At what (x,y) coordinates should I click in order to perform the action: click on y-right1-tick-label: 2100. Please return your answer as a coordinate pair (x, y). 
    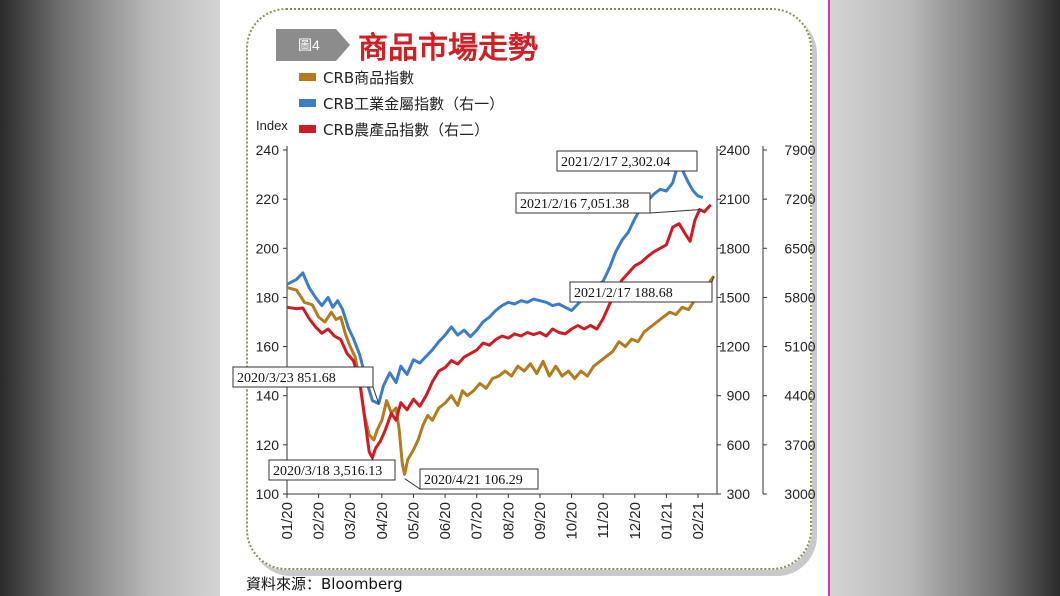
    Looking at the image, I should click on (734, 199).